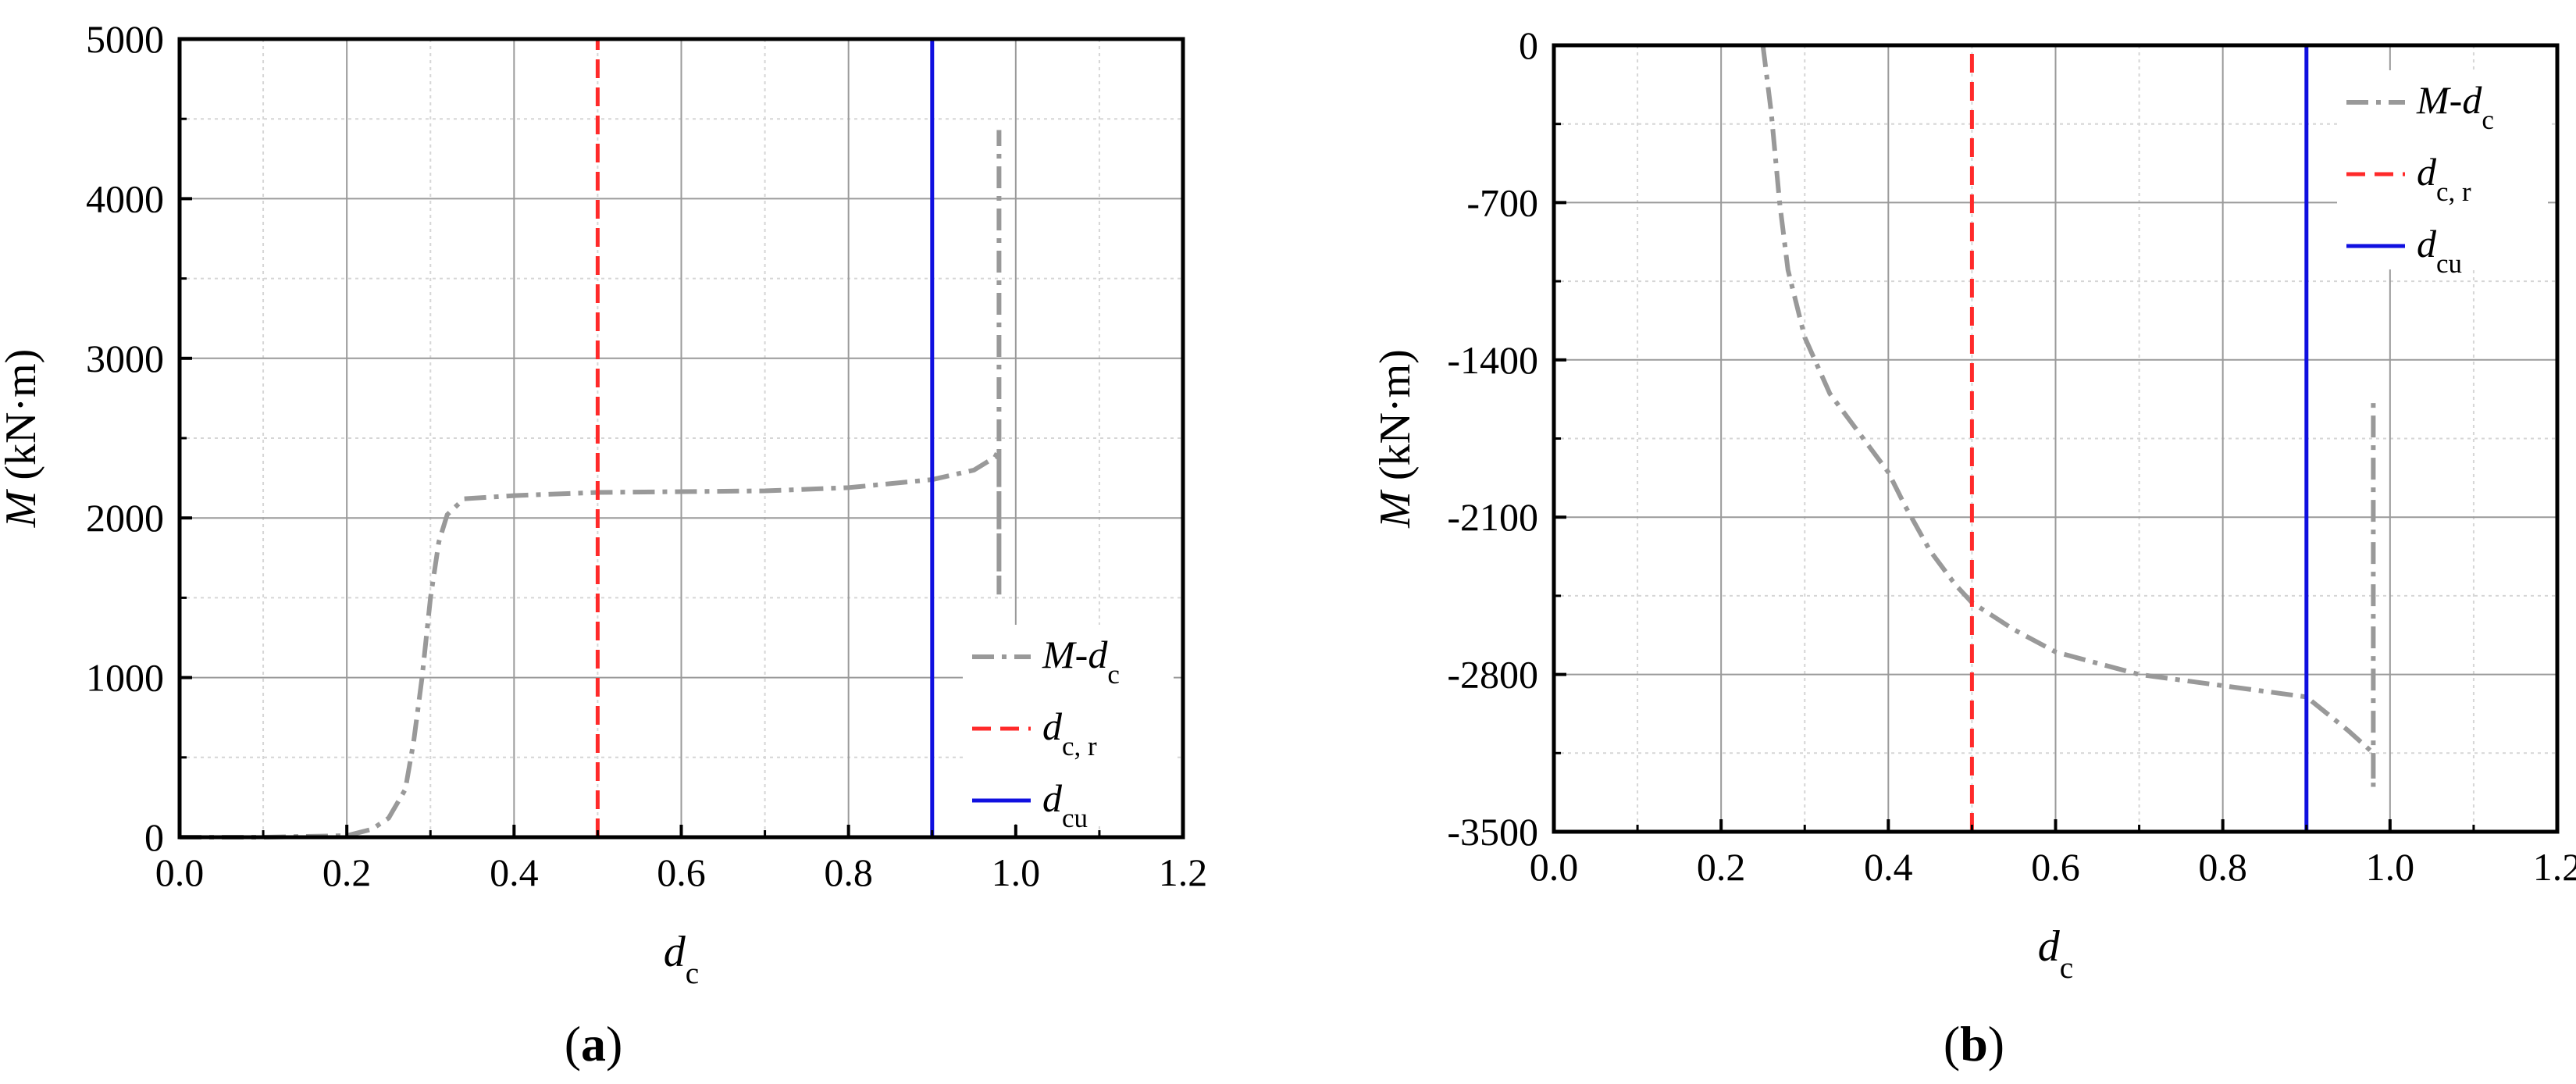  I want to click on y-tick-label: -2100, so click(1492, 517).